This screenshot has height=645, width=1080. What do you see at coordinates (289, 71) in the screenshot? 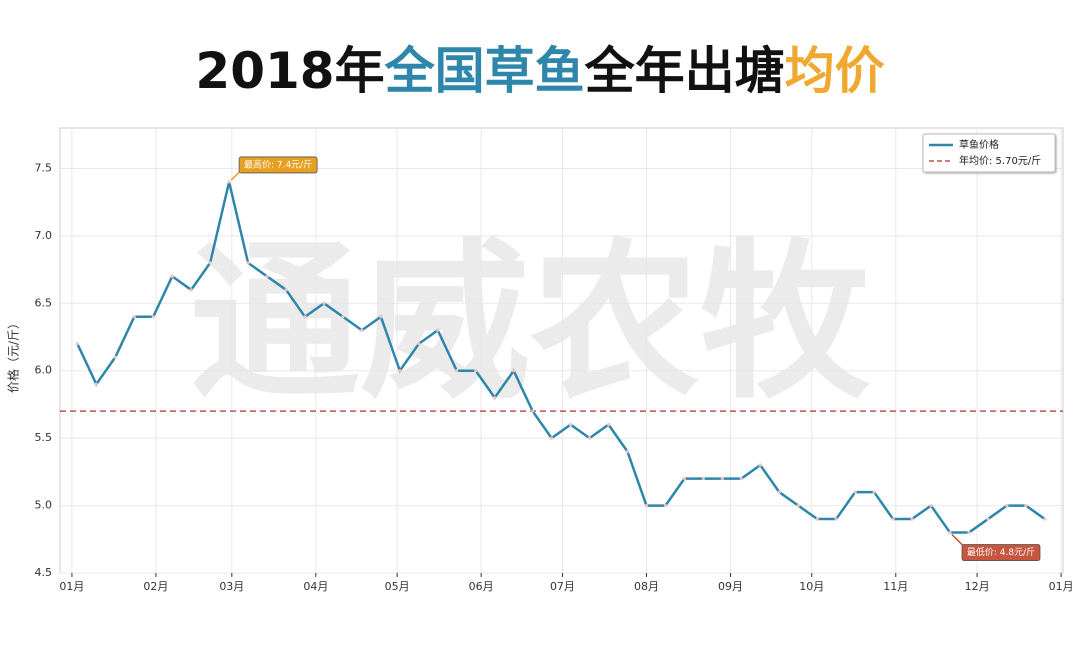
I see `title-part: 2018年` at bounding box center [289, 71].